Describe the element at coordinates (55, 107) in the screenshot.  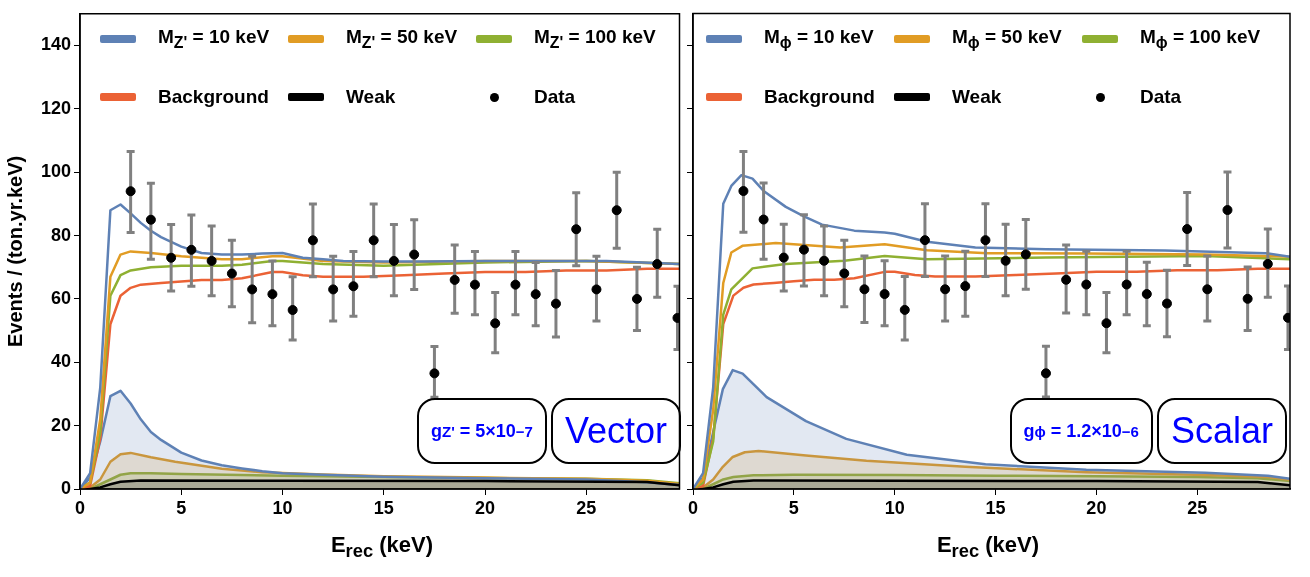
I see `y-tick-label: 120` at that location.